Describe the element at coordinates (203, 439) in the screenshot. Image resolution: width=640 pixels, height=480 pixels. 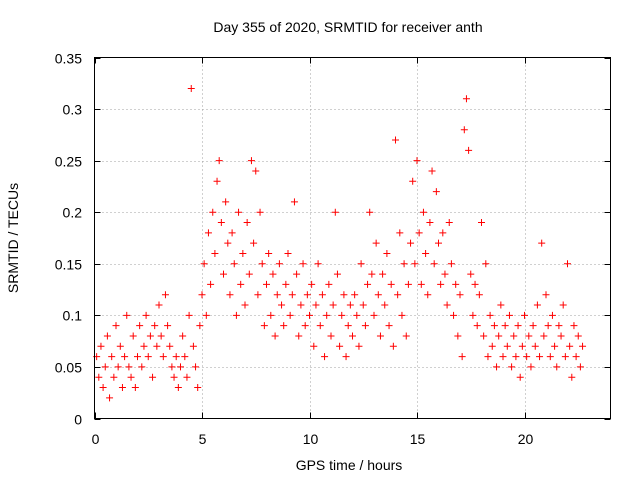
I see `x-tick-label: 5` at that location.